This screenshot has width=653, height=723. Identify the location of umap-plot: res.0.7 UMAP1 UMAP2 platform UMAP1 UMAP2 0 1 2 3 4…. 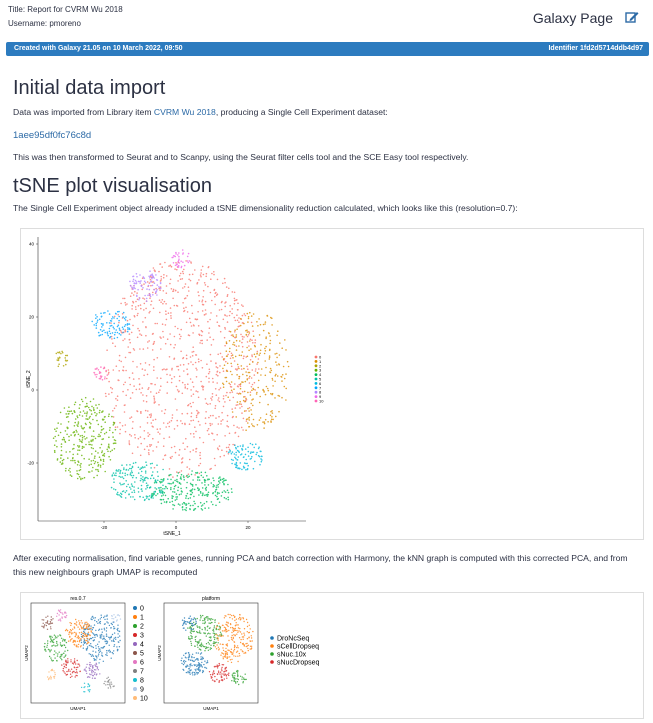
(172, 653).